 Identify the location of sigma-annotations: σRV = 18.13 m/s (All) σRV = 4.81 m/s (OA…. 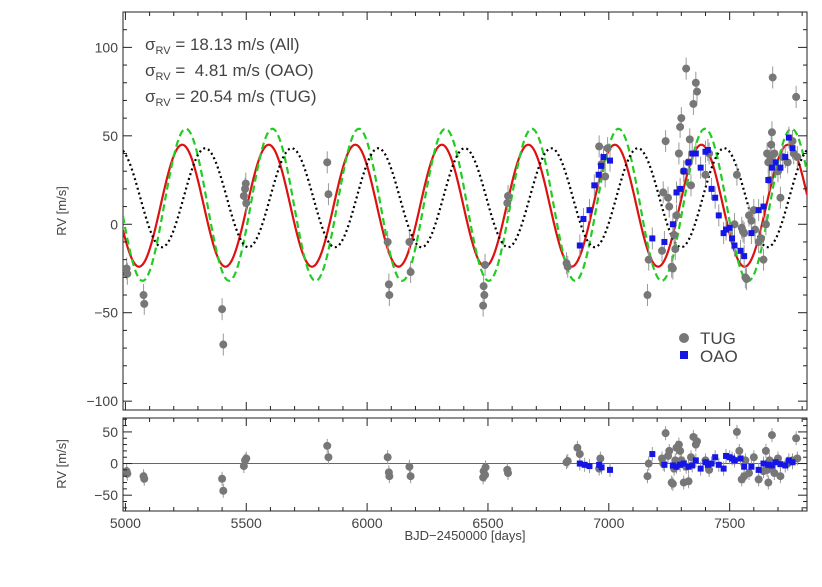
(231, 72).